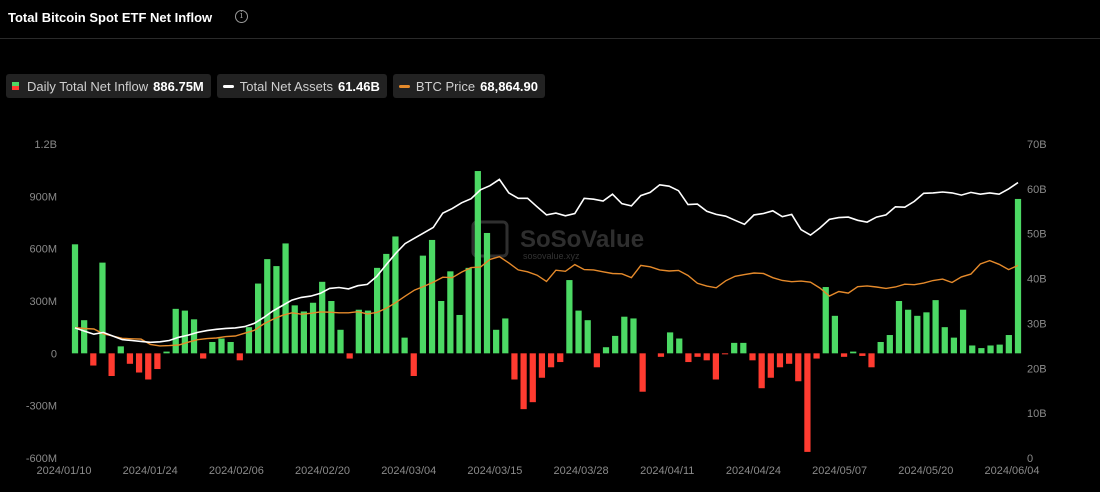  What do you see at coordinates (1037, 369) in the screenshot?
I see `y-right-tick-label: 20B` at bounding box center [1037, 369].